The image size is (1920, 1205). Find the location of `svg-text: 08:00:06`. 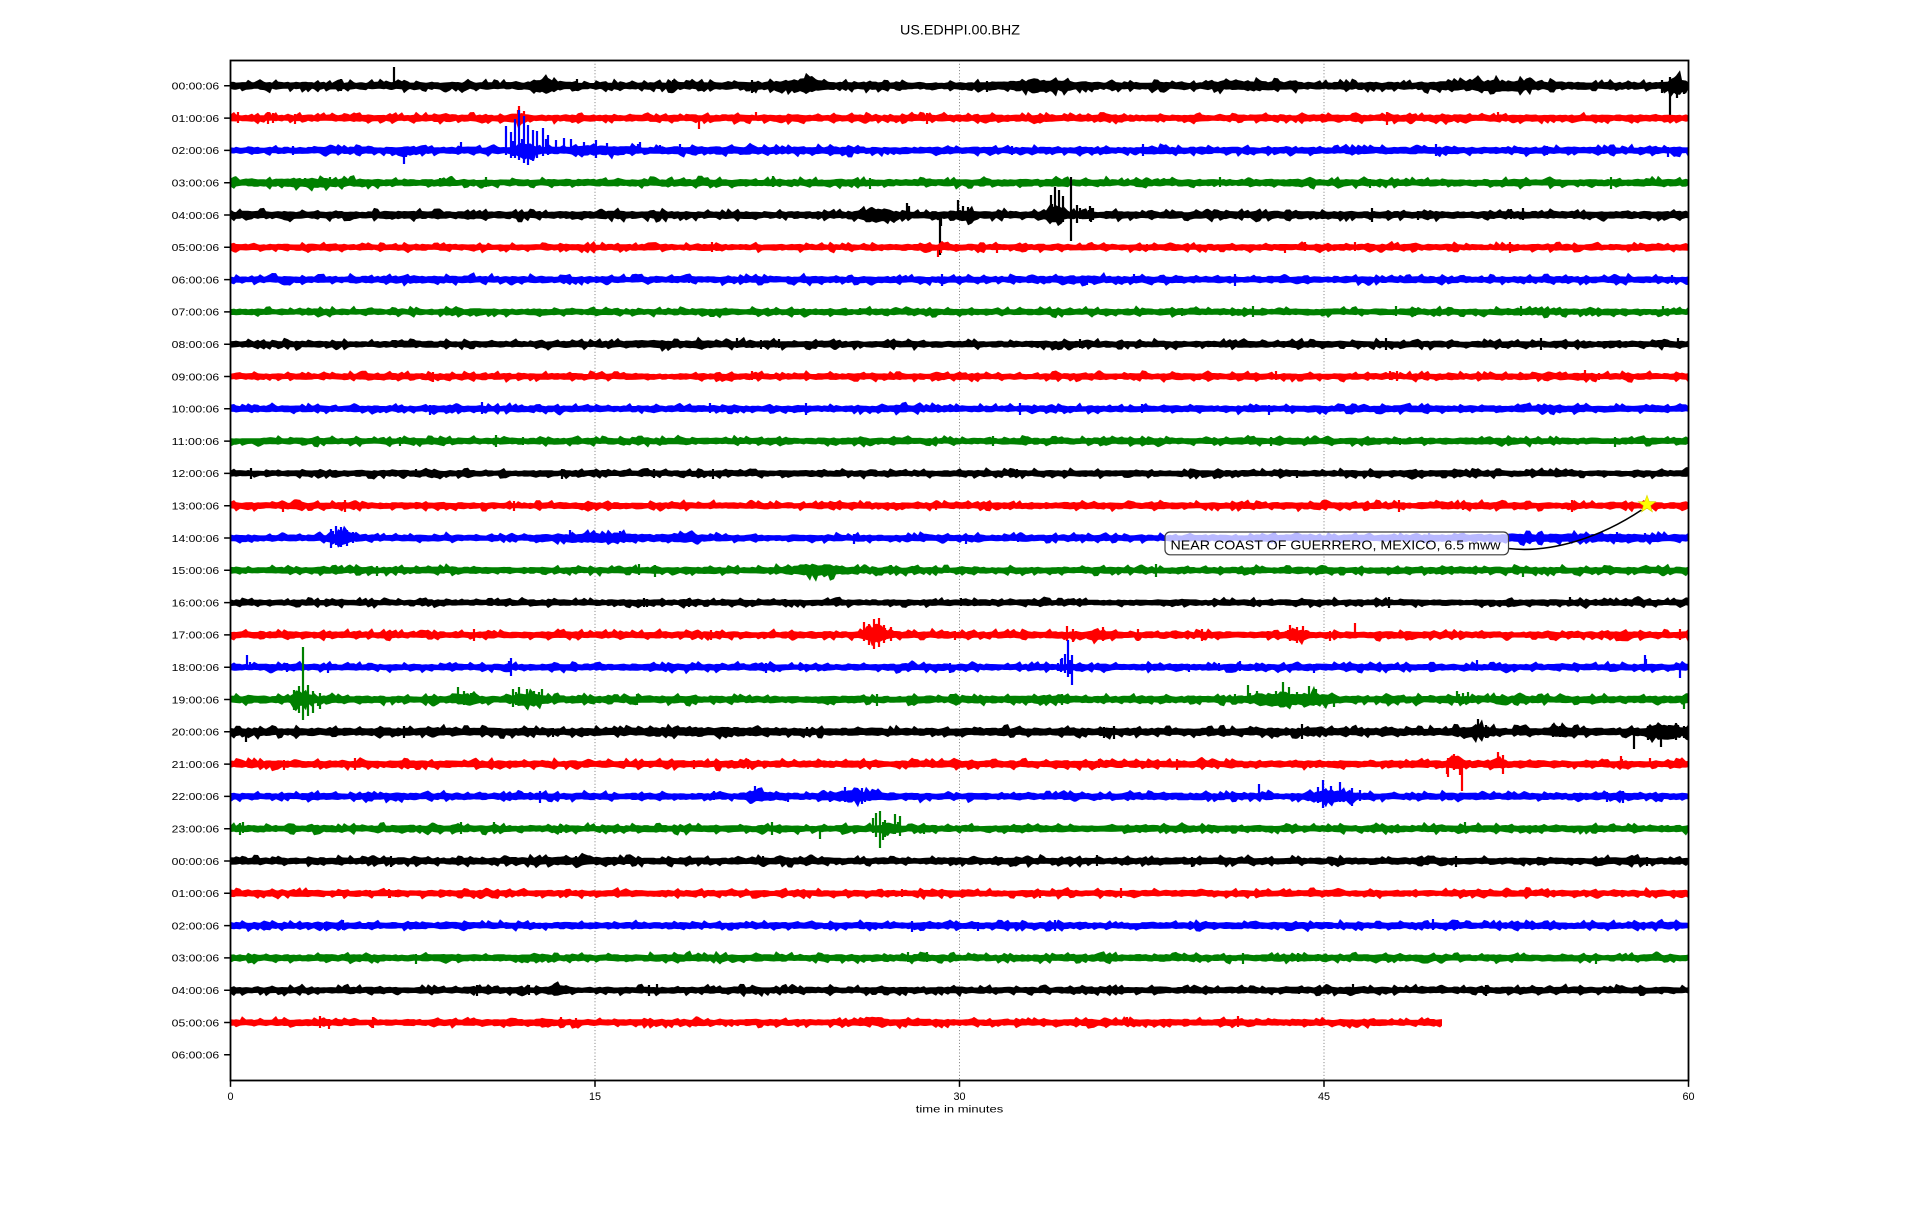

svg-text: 08:00:06 is located at coordinates (196, 345).